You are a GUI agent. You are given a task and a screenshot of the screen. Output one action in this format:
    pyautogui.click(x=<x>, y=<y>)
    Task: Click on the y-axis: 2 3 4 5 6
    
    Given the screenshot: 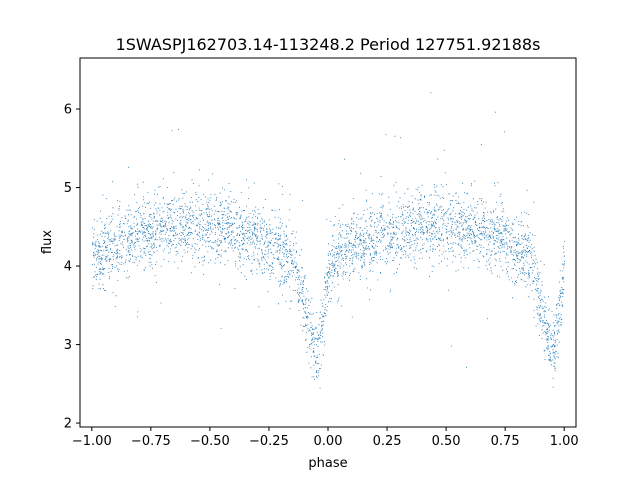 What is the action you would take?
    pyautogui.click(x=72, y=267)
    